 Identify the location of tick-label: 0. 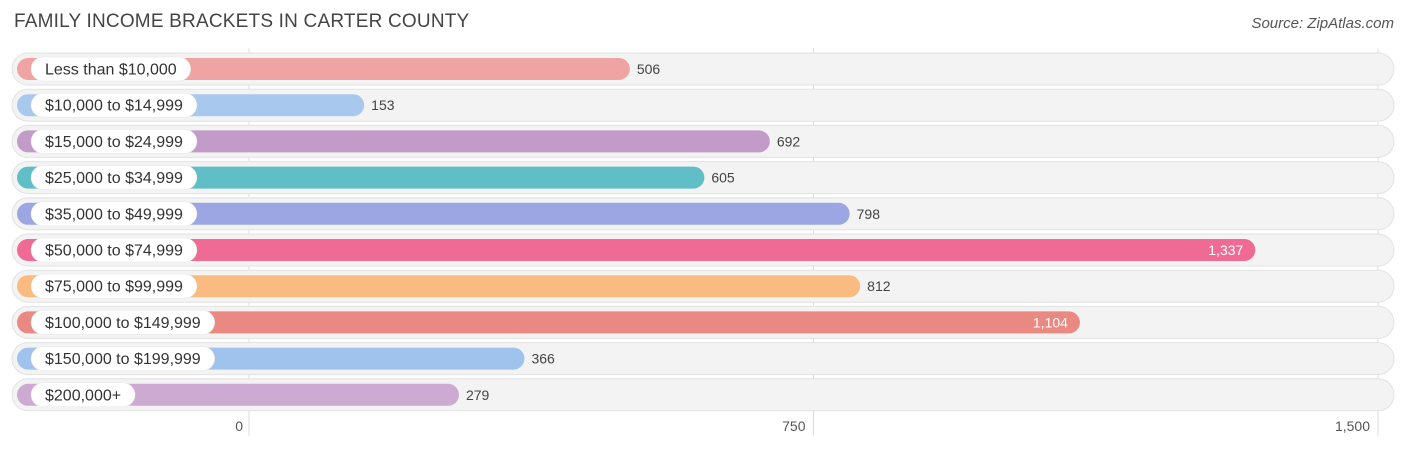
(239, 426).